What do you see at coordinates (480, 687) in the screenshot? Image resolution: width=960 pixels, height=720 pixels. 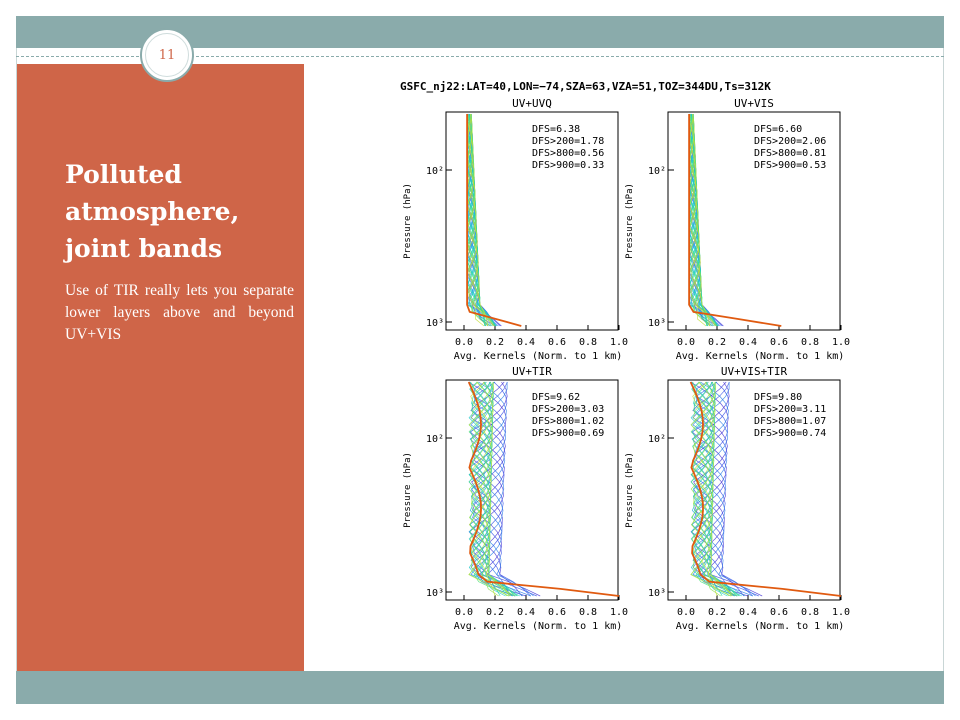 I see `bottom-accent-bar` at bounding box center [480, 687].